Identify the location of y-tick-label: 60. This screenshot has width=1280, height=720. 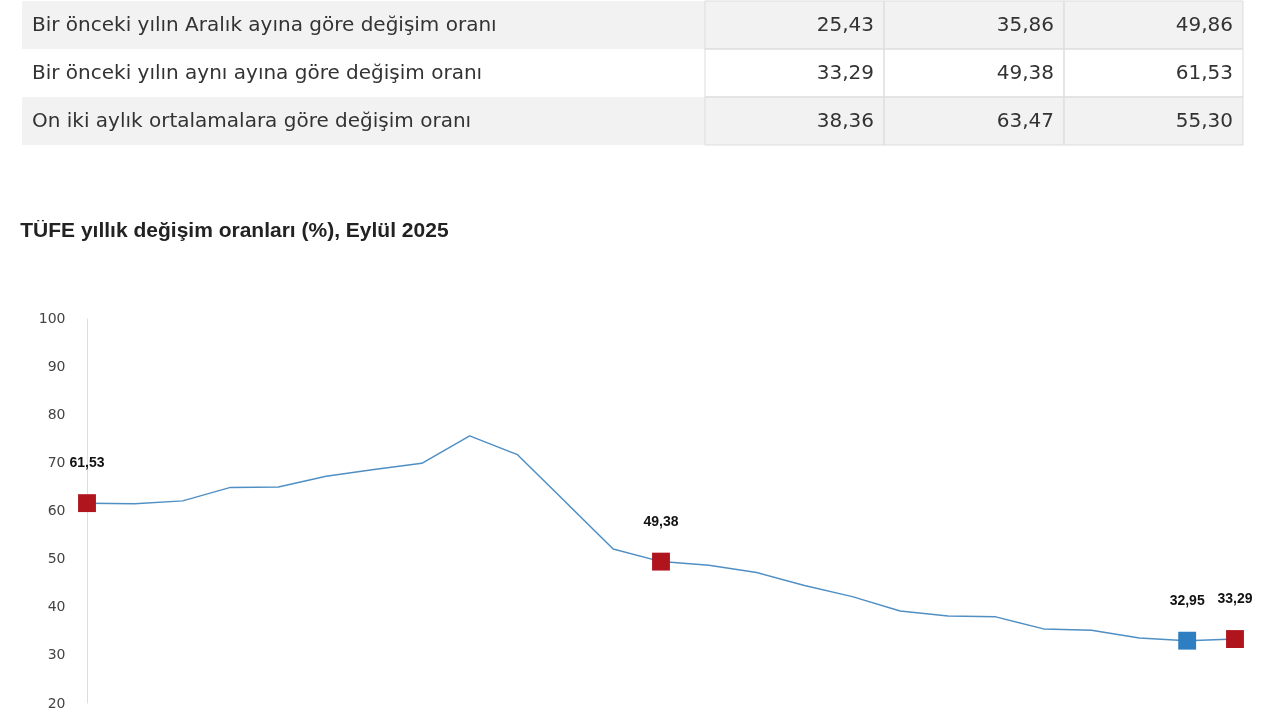
(56, 510).